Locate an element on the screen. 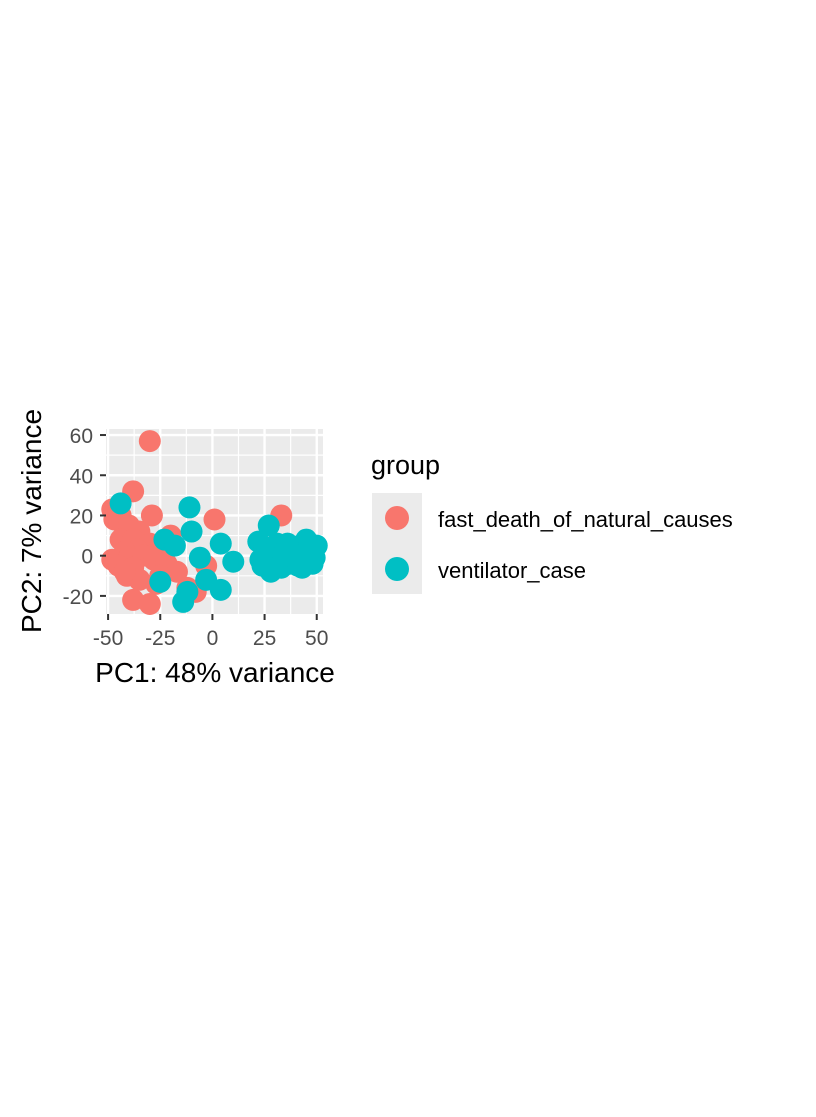 This screenshot has height=1117, width=816. x-tick-label: -50 is located at coordinates (108, 638).